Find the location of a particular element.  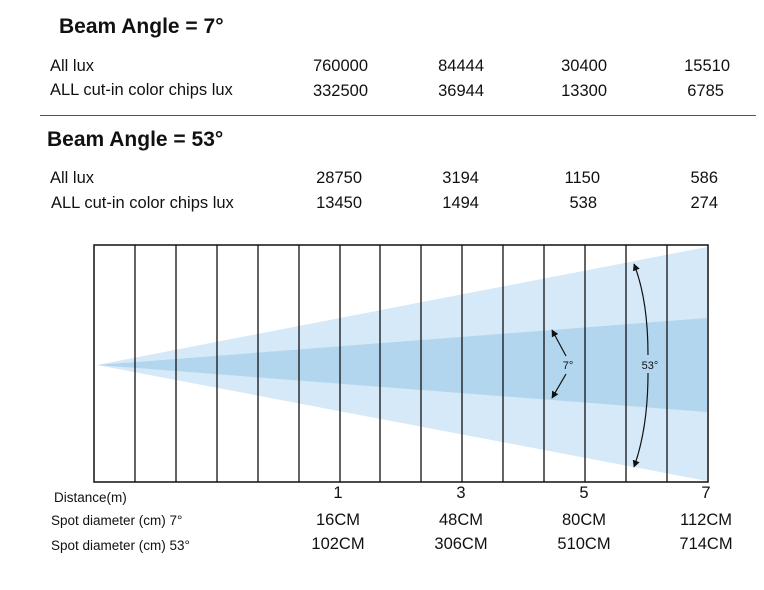

beam-angle-7-title: Beam Angle = 7° is located at coordinates (141, 26).